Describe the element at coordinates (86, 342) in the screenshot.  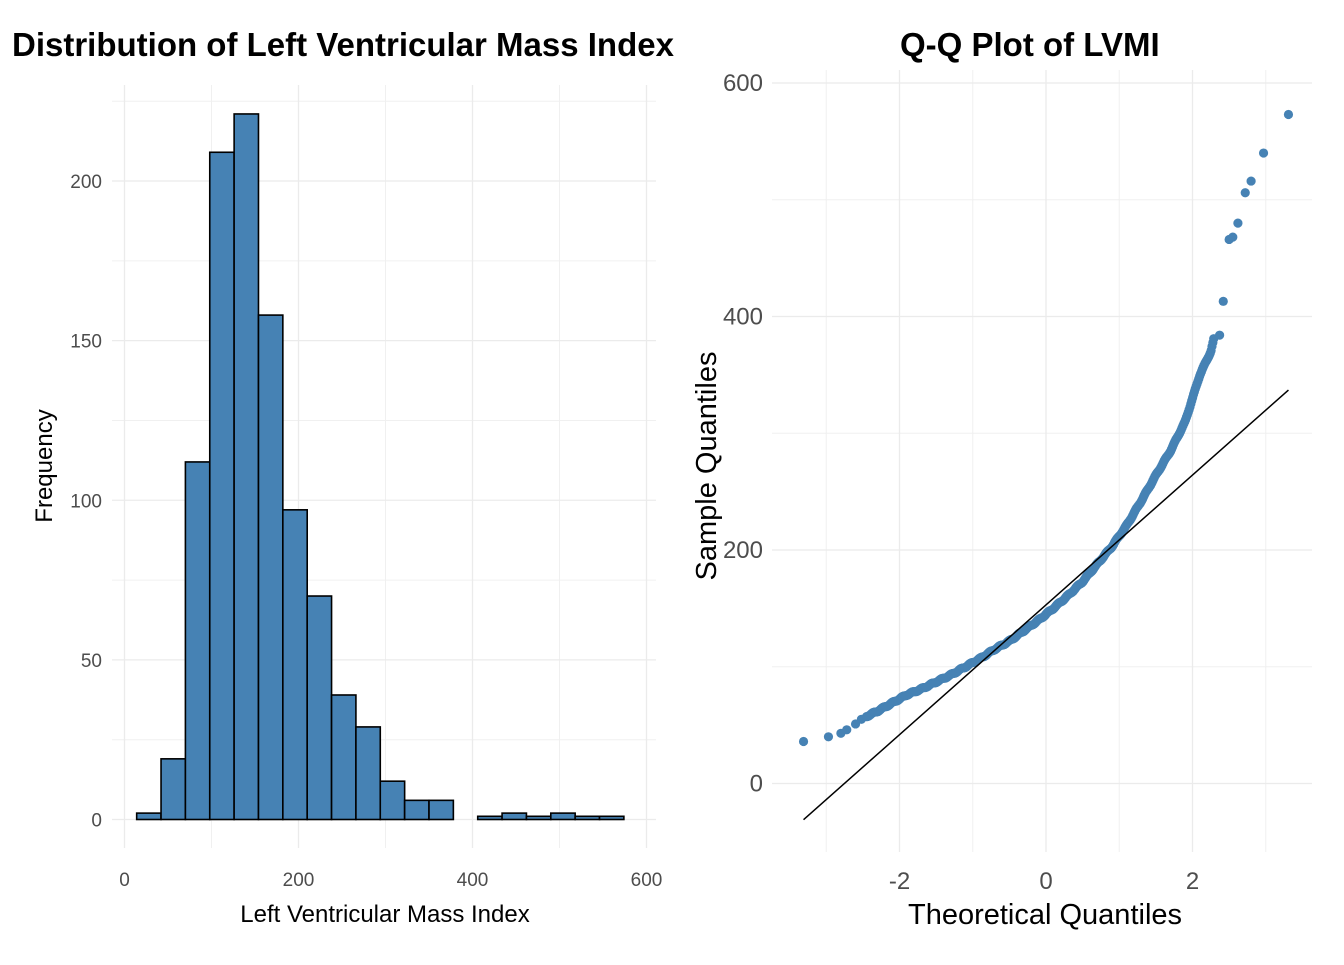
I see `y-tick-label: 150` at that location.